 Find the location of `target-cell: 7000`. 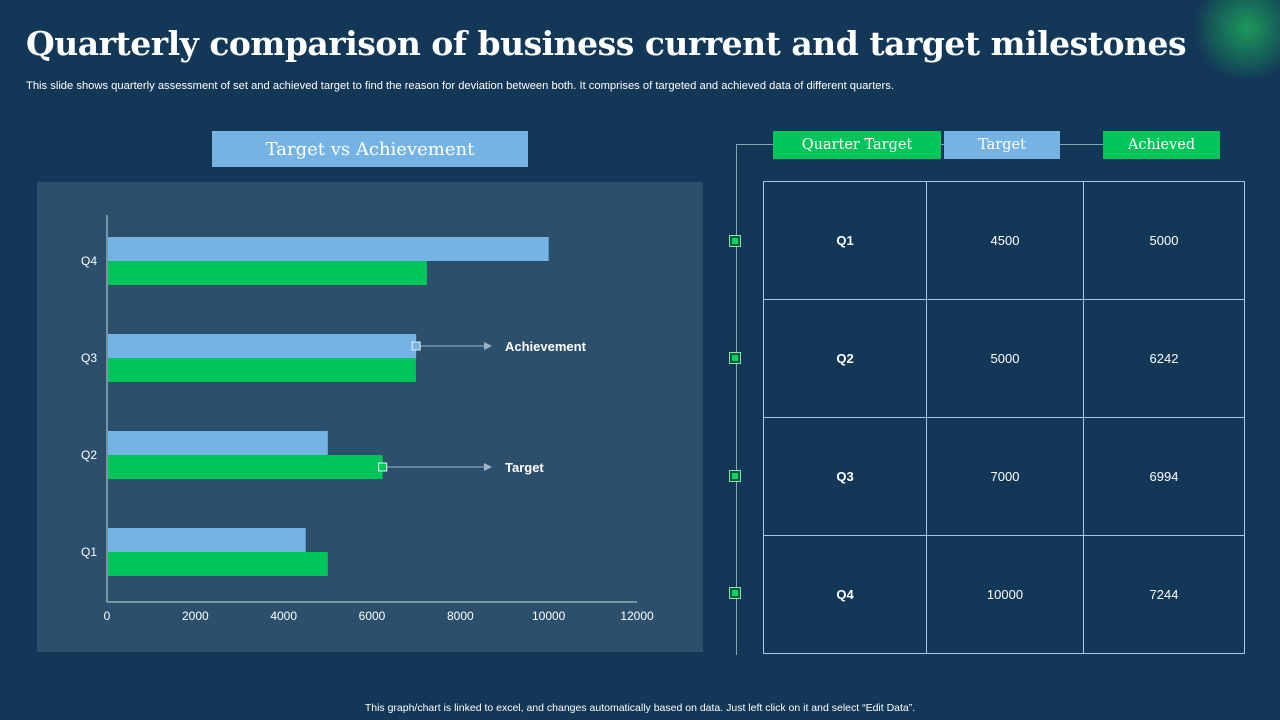

target-cell: 7000 is located at coordinates (1005, 476).